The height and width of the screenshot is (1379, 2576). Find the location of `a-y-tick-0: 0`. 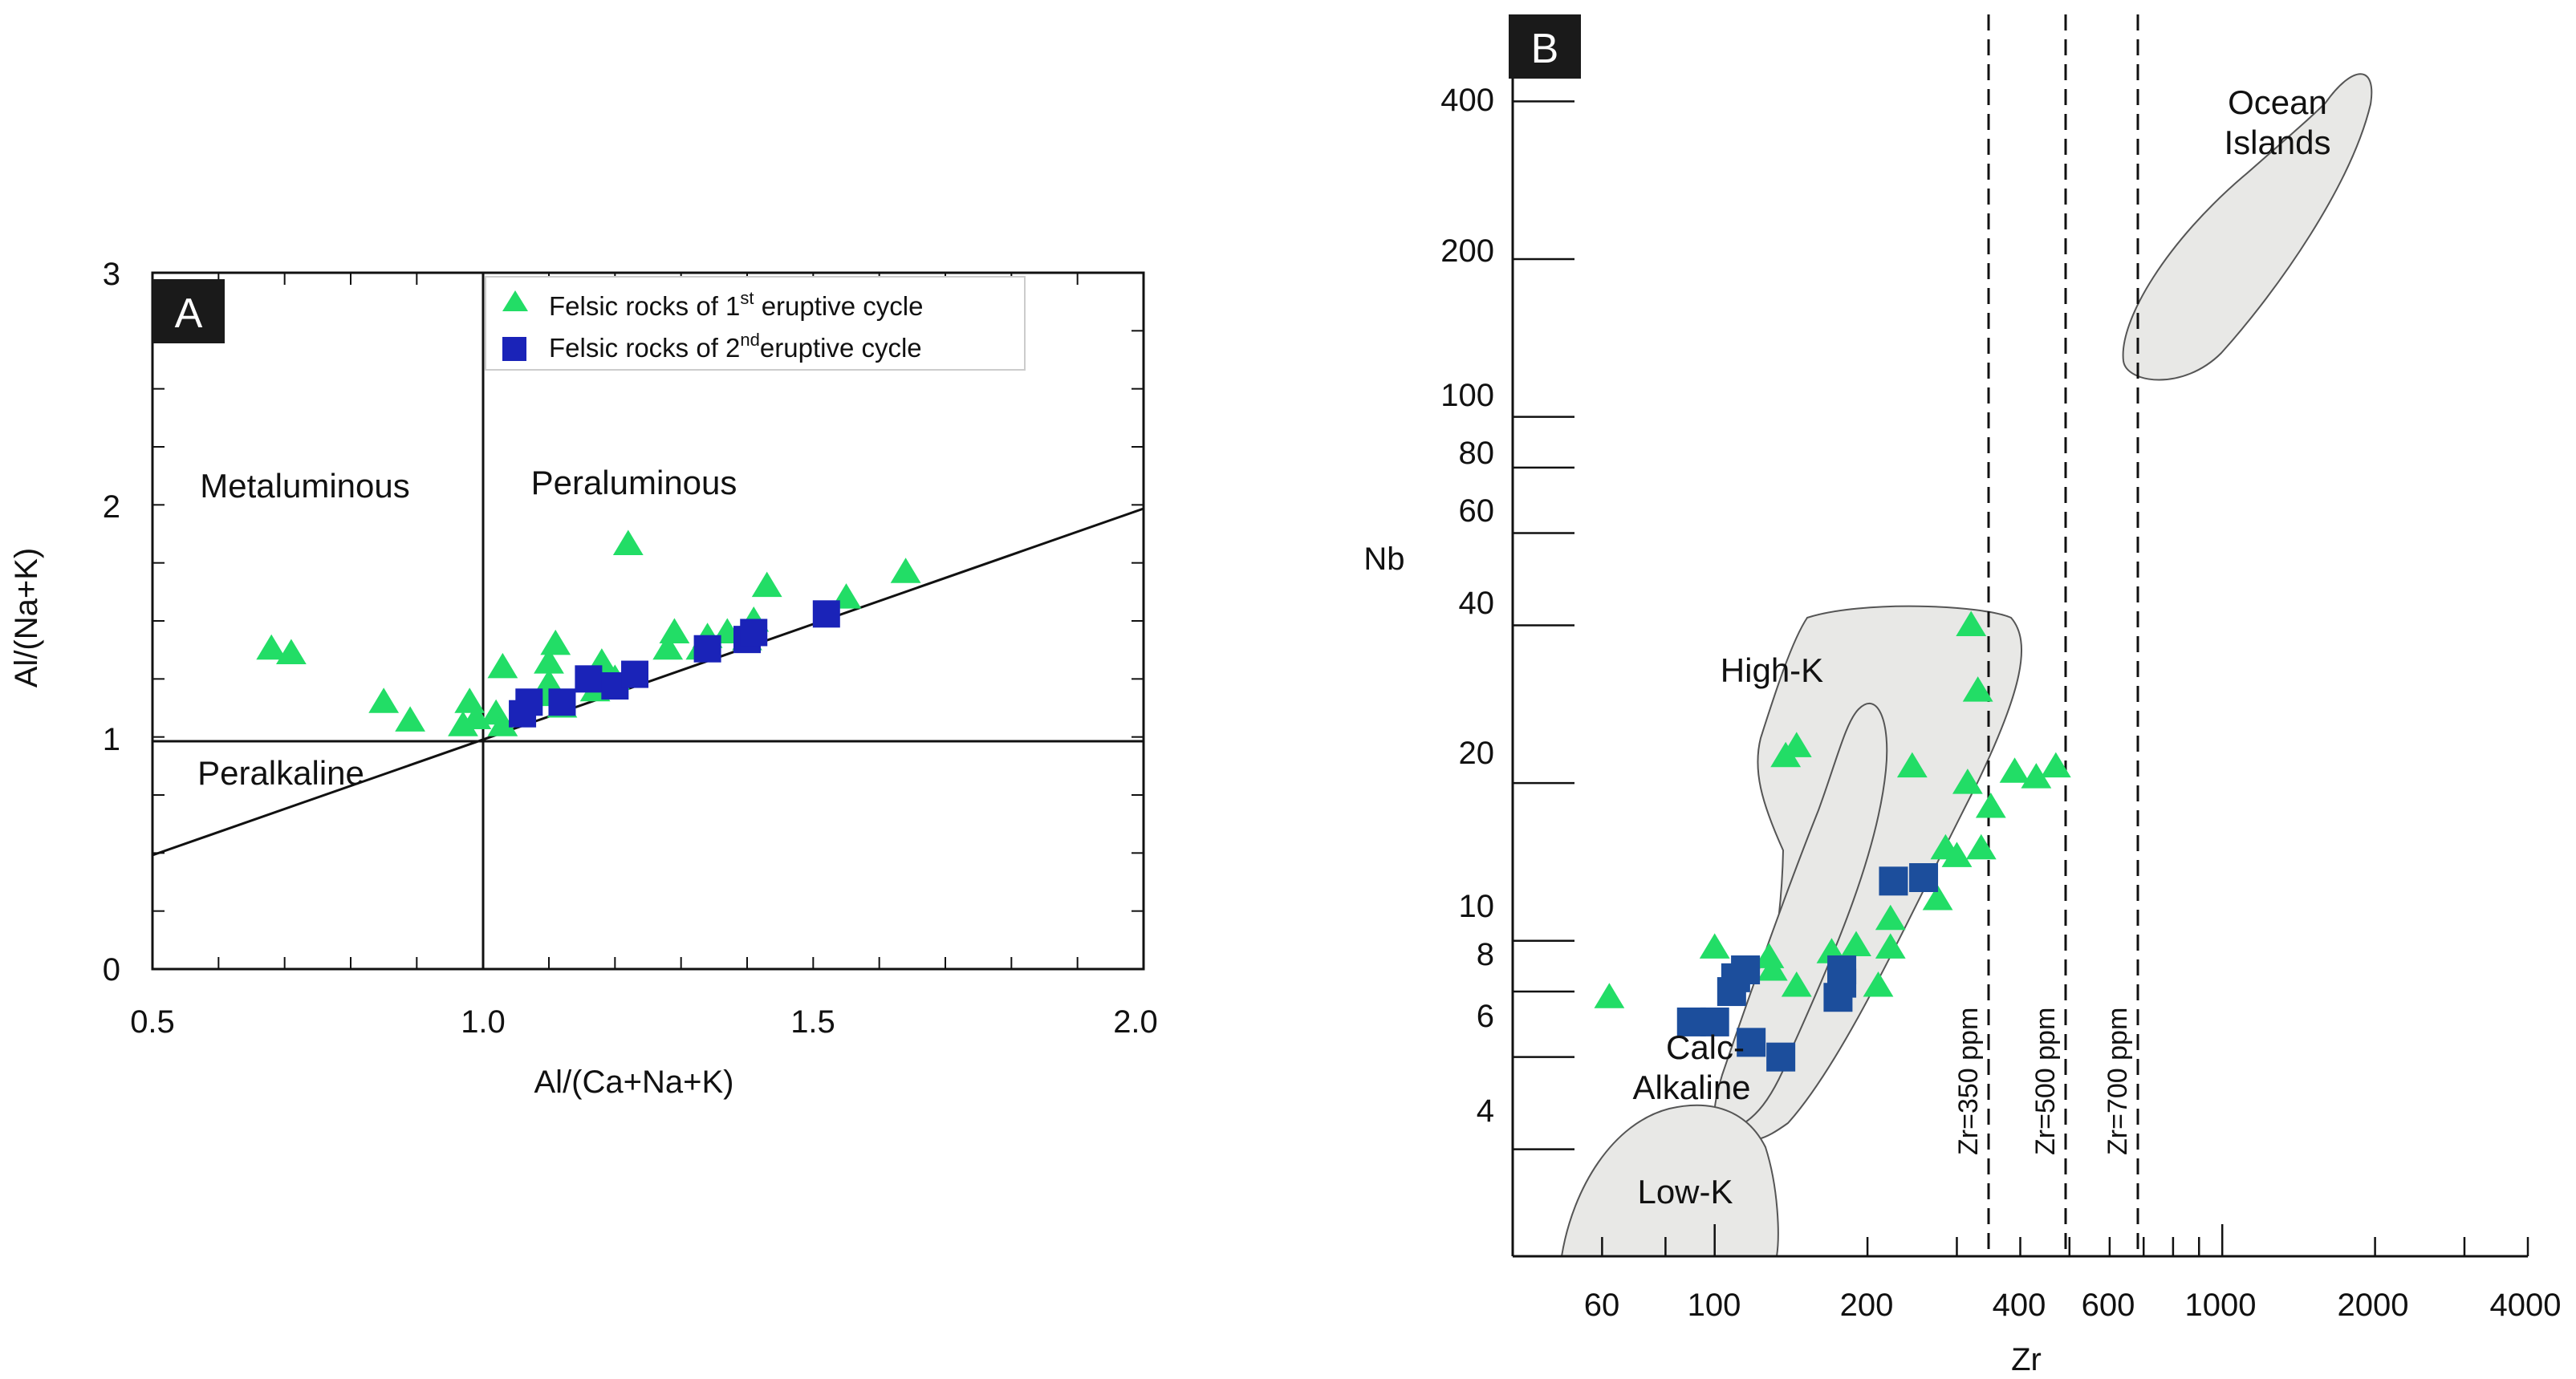

a-y-tick-0: 0 is located at coordinates (111, 970).